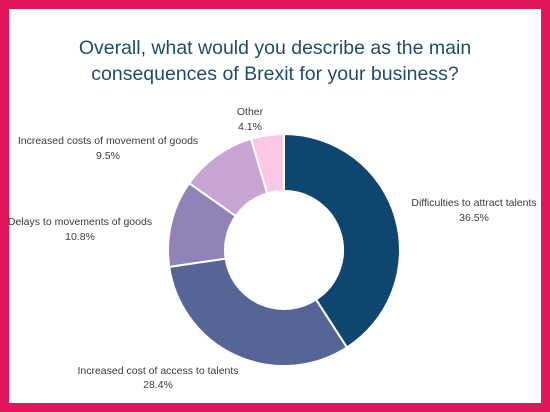 Image resolution: width=550 pixels, height=412 pixels. I want to click on slice-cost-talents, so click(258, 312).